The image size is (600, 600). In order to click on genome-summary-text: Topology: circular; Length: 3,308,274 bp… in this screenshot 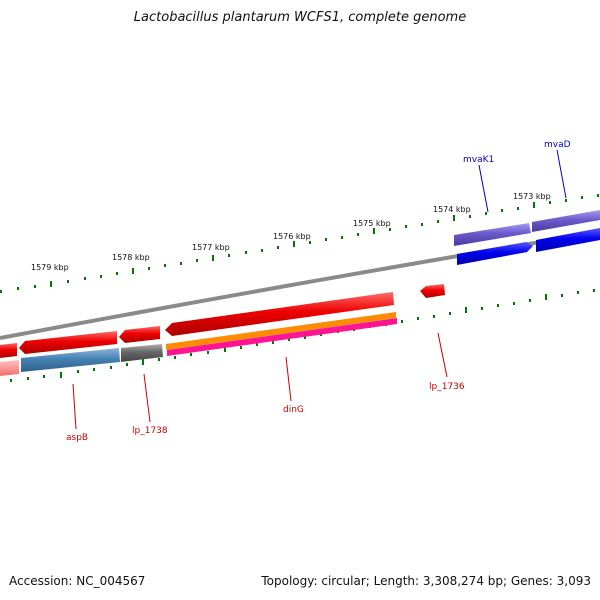, I will do `click(426, 581)`.